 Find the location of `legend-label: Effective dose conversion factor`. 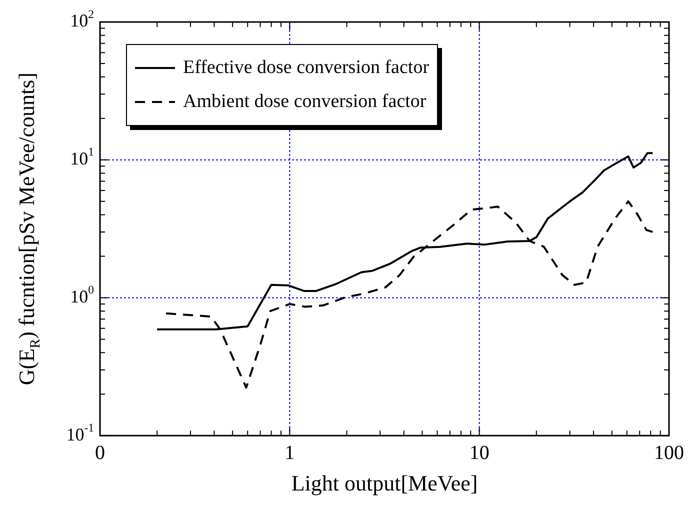

legend-label: Effective dose conversion factor is located at coordinates (306, 68).